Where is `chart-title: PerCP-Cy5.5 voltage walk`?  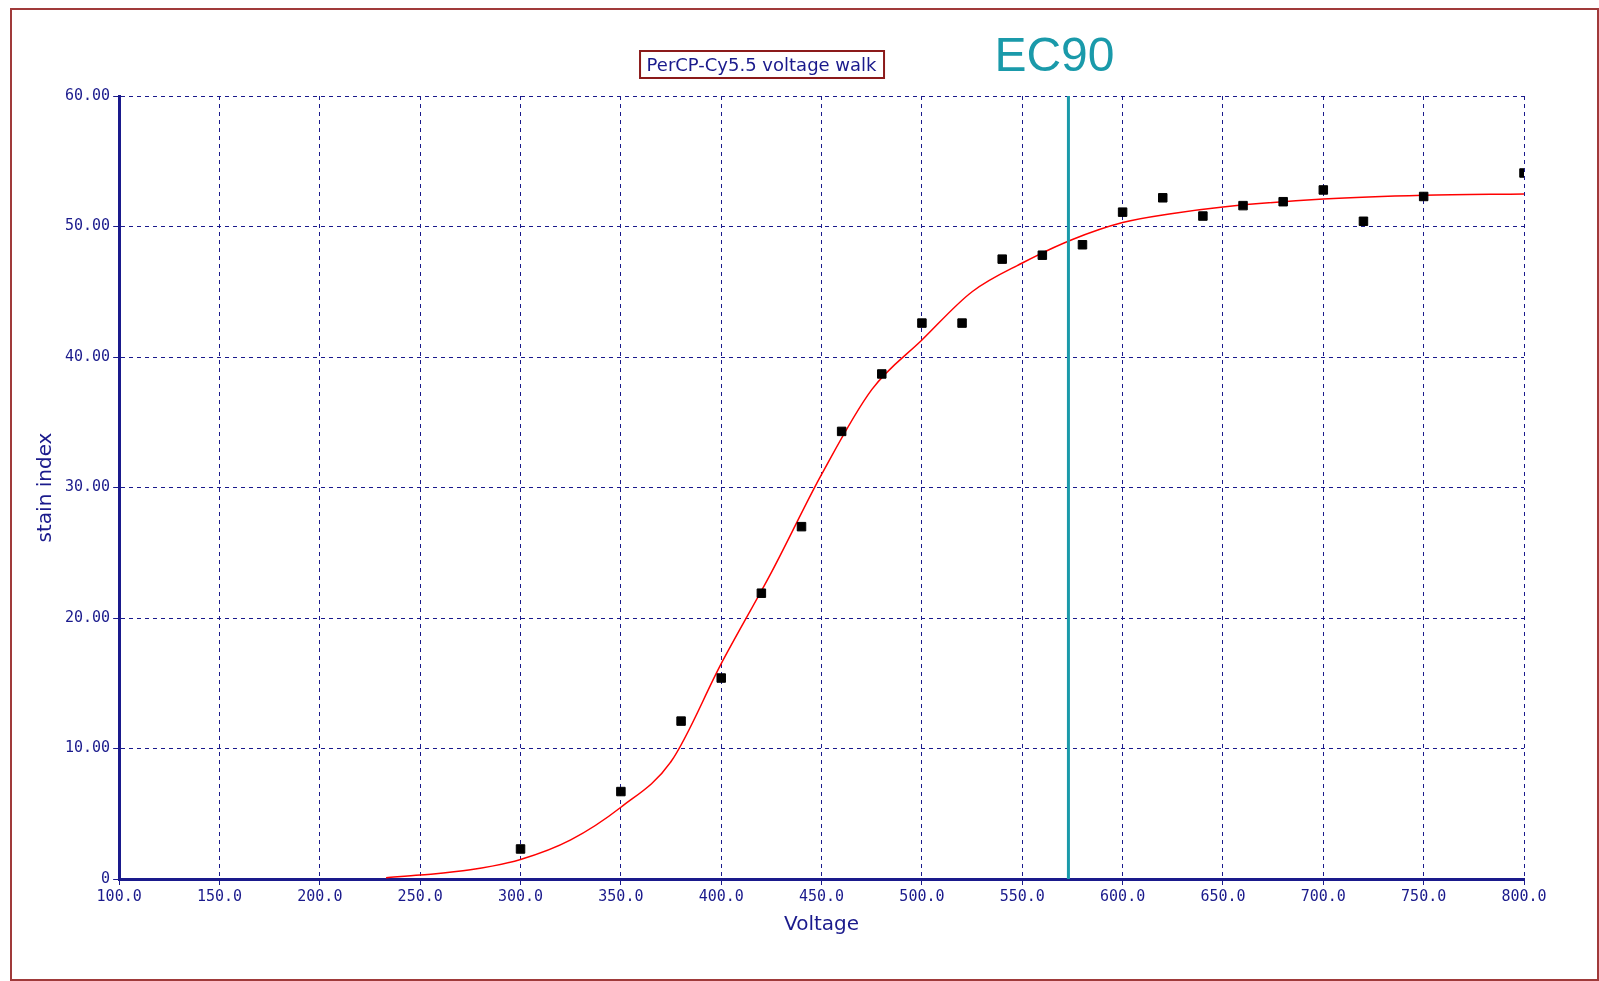 chart-title: PerCP-Cy5.5 voltage walk is located at coordinates (761, 64).